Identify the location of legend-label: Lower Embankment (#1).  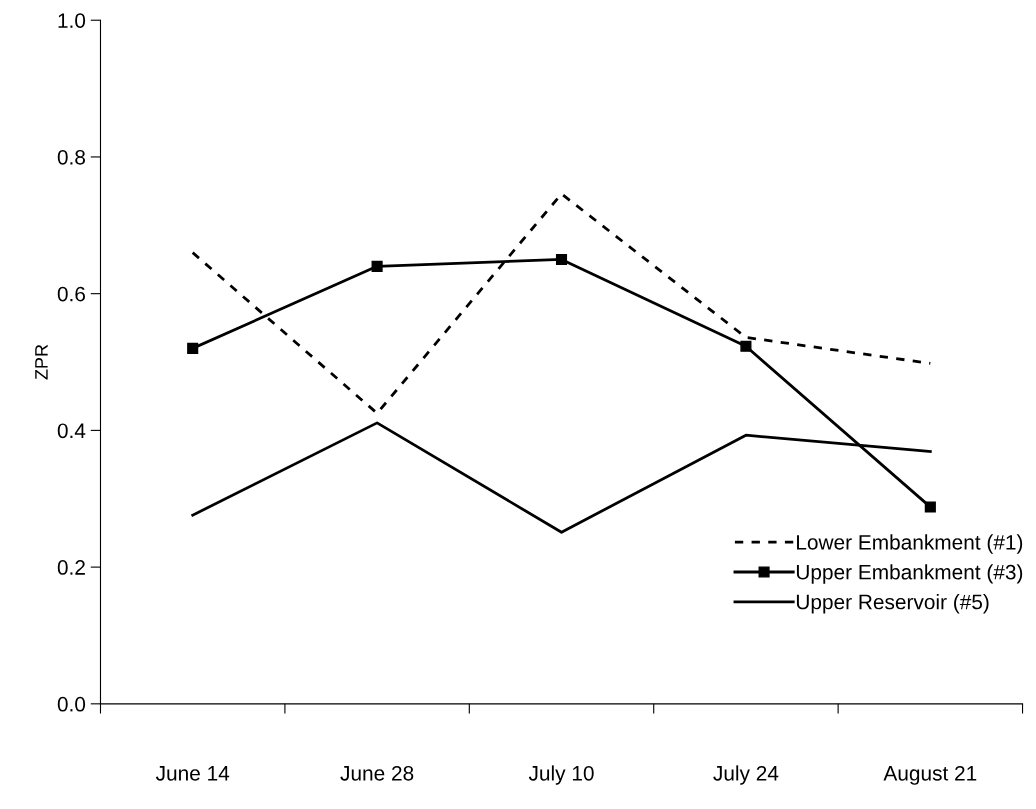
(910, 544).